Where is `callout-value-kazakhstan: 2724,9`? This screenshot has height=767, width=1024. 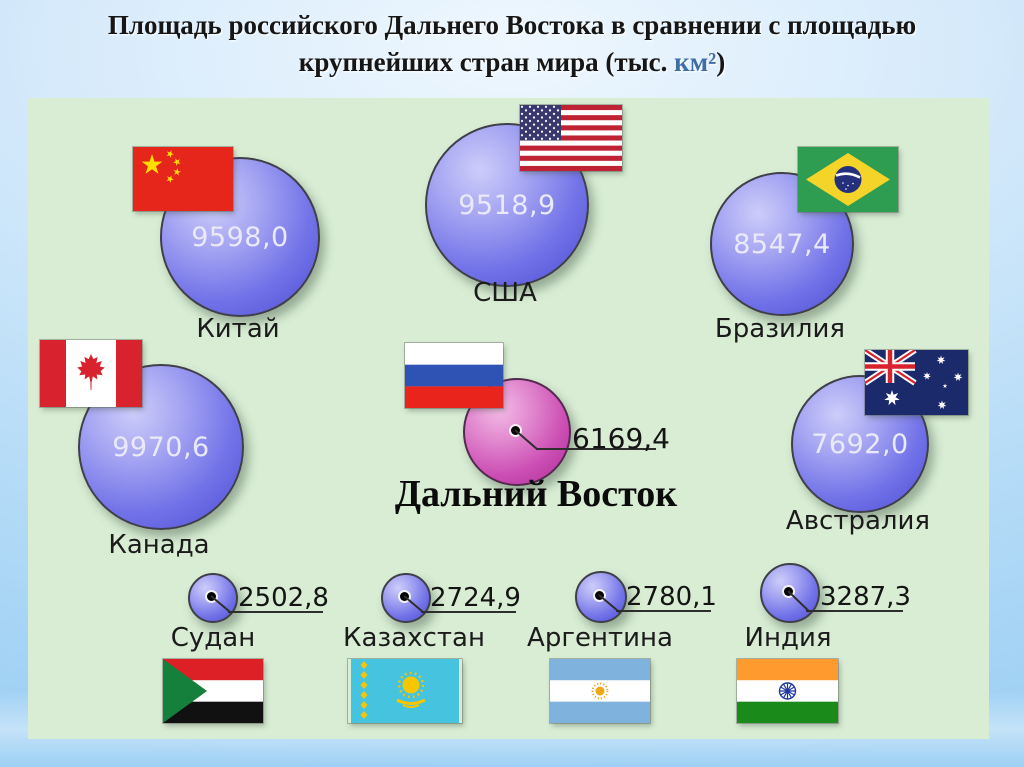 callout-value-kazakhstan: 2724,9 is located at coordinates (475, 598).